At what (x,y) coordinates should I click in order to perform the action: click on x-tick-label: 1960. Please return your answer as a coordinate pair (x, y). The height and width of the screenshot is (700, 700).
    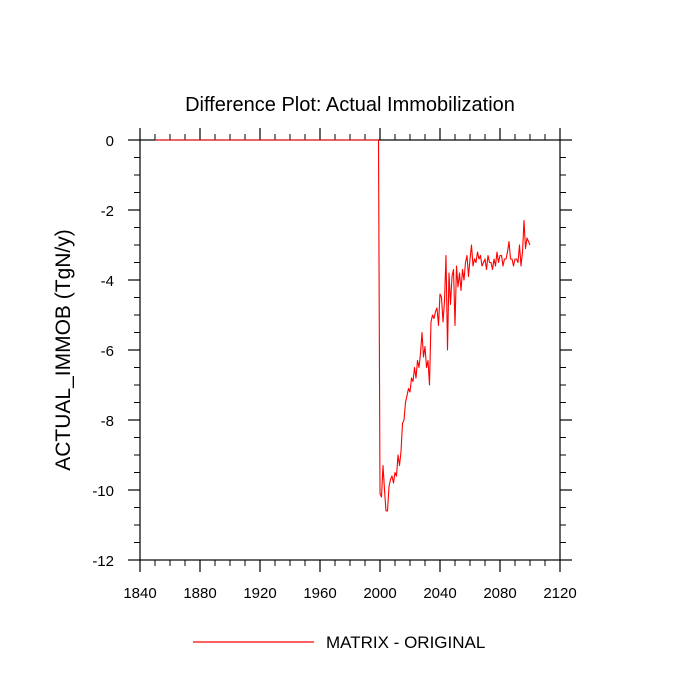
    Looking at the image, I should click on (319, 593).